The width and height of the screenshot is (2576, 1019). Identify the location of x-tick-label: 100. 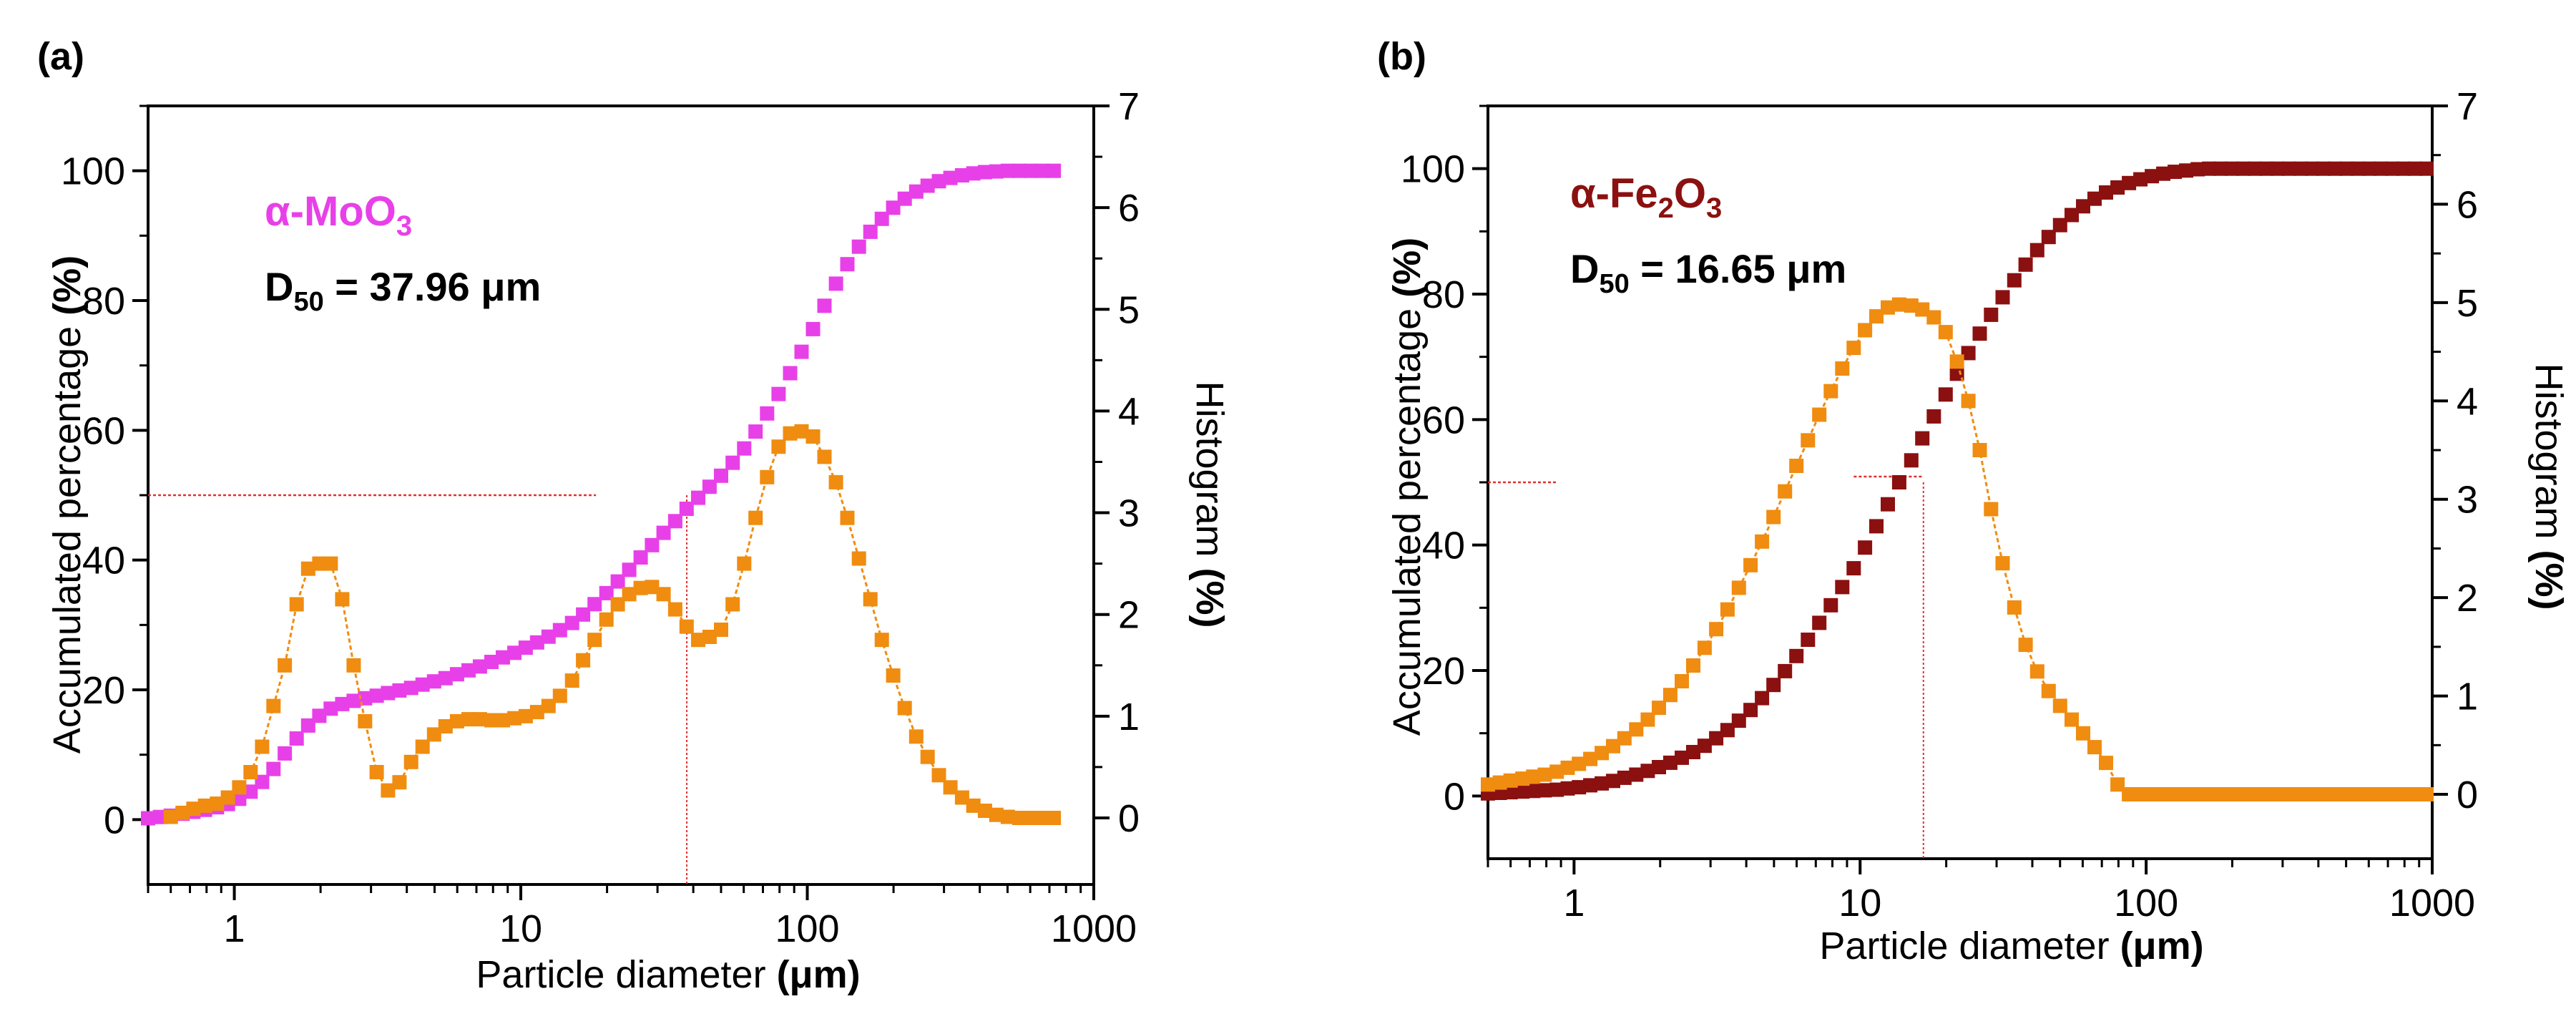
(807, 928).